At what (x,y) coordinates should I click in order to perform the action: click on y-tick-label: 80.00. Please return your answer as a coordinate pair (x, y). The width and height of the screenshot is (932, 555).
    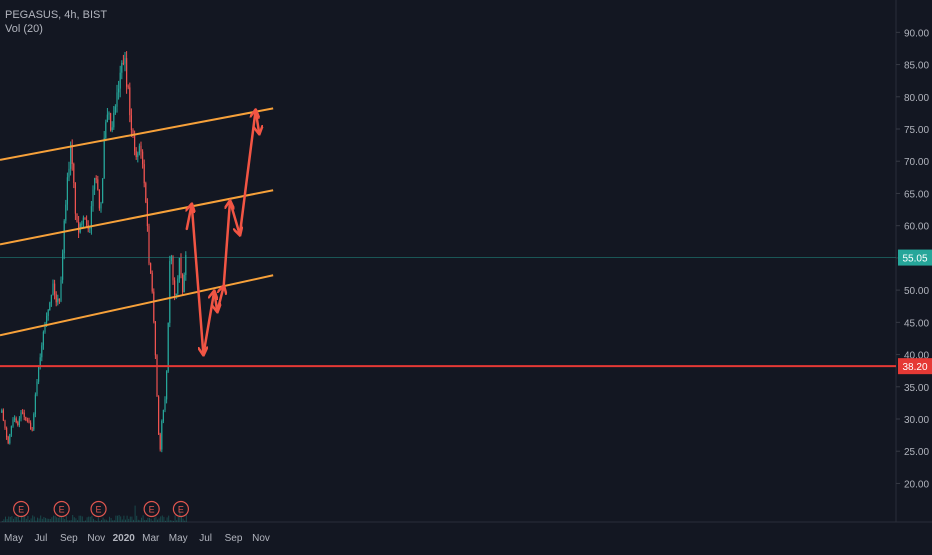
    Looking at the image, I should click on (916, 98).